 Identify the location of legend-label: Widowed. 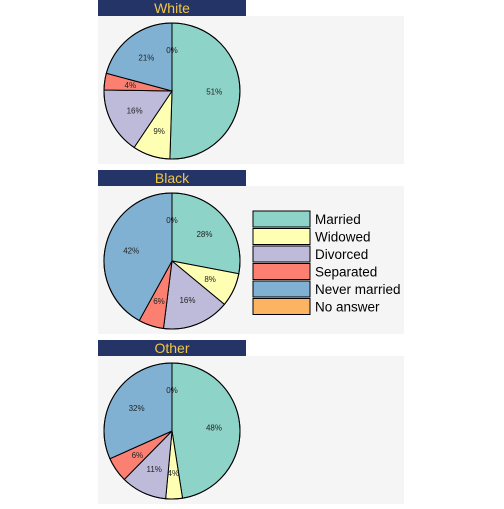
(343, 237).